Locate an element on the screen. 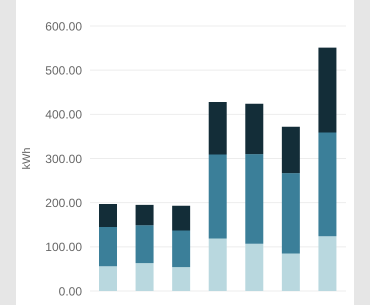 Image resolution: width=370 pixels, height=305 pixels. y-tick-label: 300.00 is located at coordinates (63, 159).